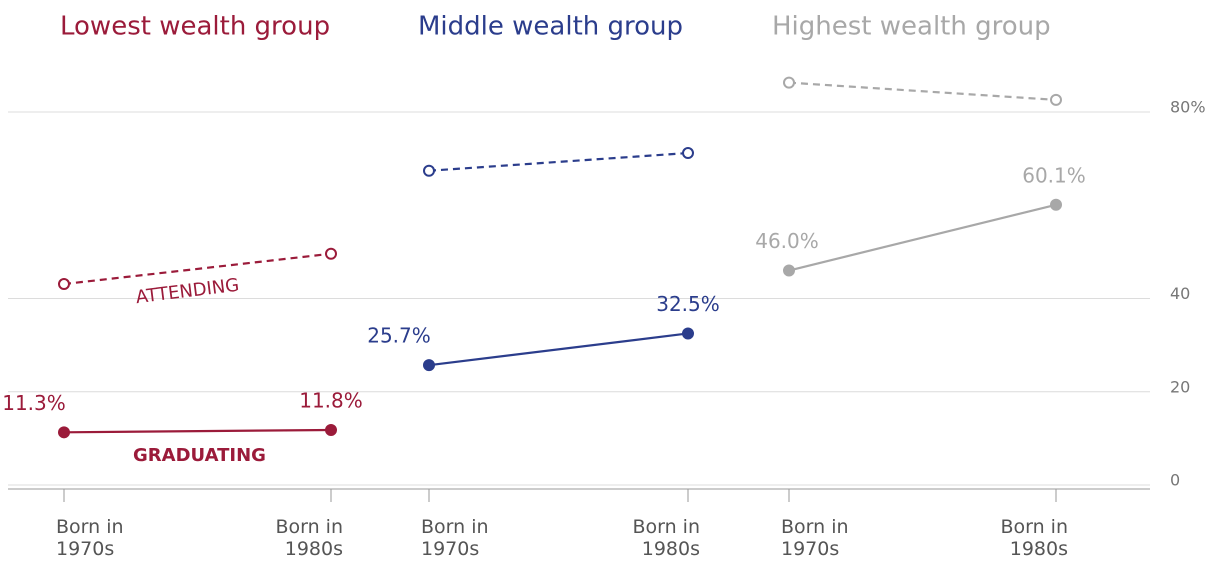 Image resolution: width=1211 pixels, height=567 pixels. What do you see at coordinates (550, 27) in the screenshot?
I see `panel-title: Middle wealth group` at bounding box center [550, 27].